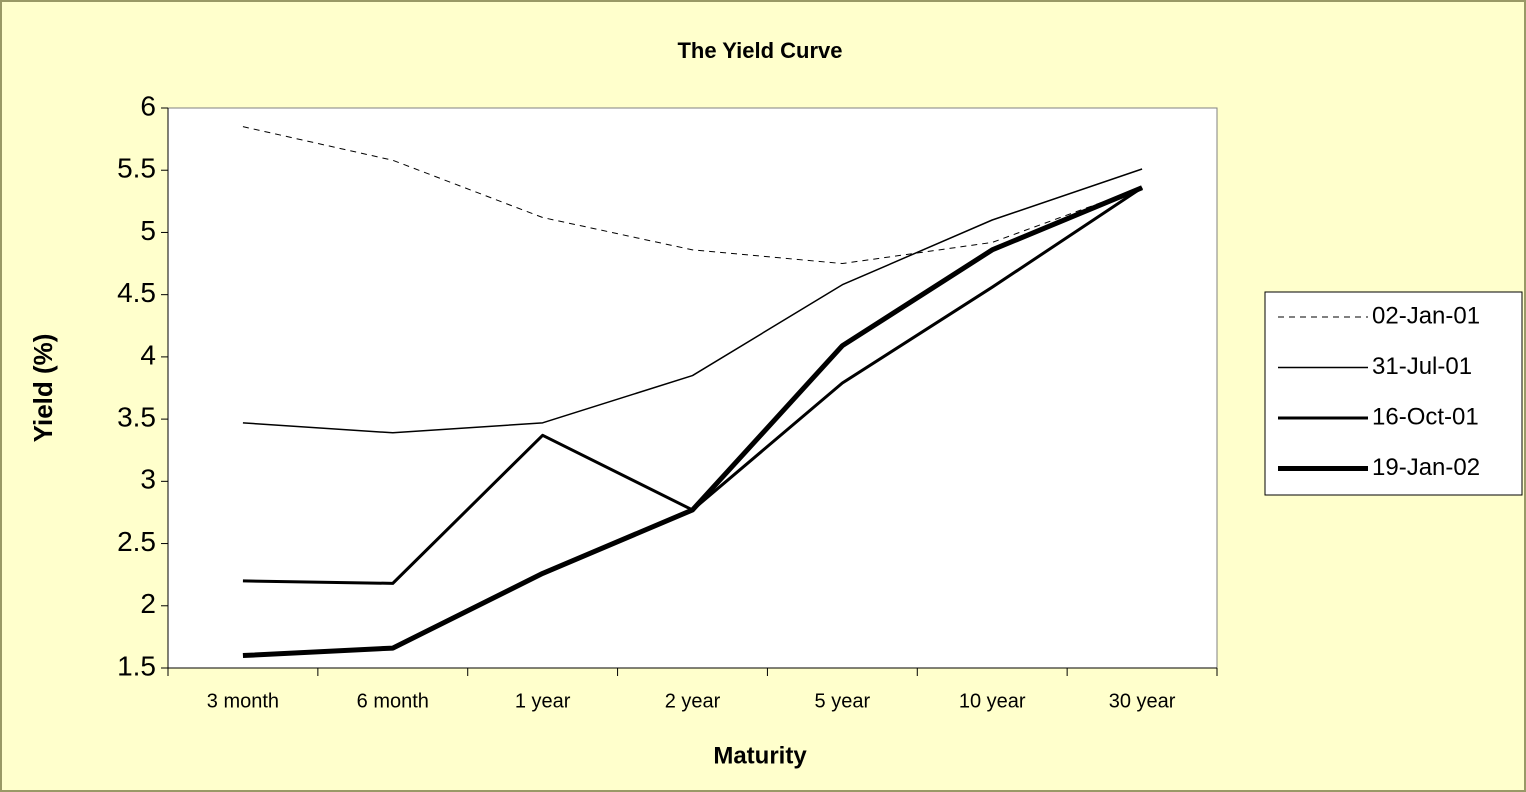 This screenshot has width=1526, height=792. What do you see at coordinates (693, 701) in the screenshot?
I see `x-tick-label: 2 year` at bounding box center [693, 701].